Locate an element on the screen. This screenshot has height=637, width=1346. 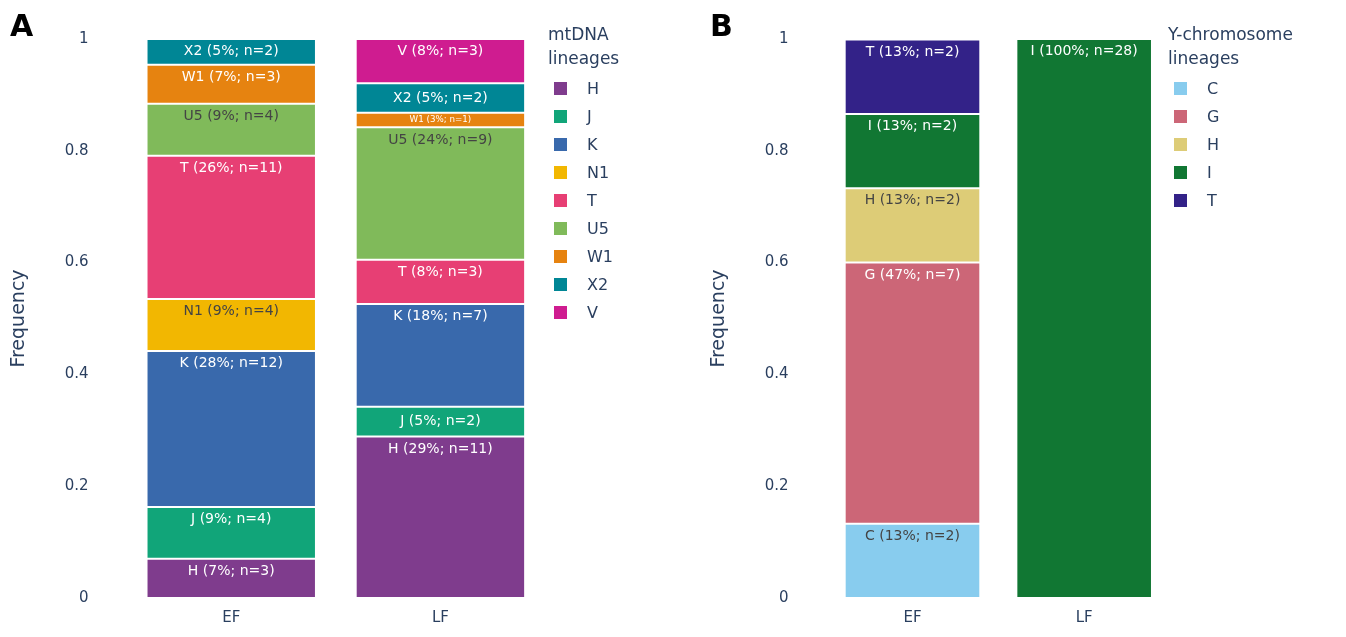
legend-title: Y-chromosome lineages is located at coordinates (1231, 46).